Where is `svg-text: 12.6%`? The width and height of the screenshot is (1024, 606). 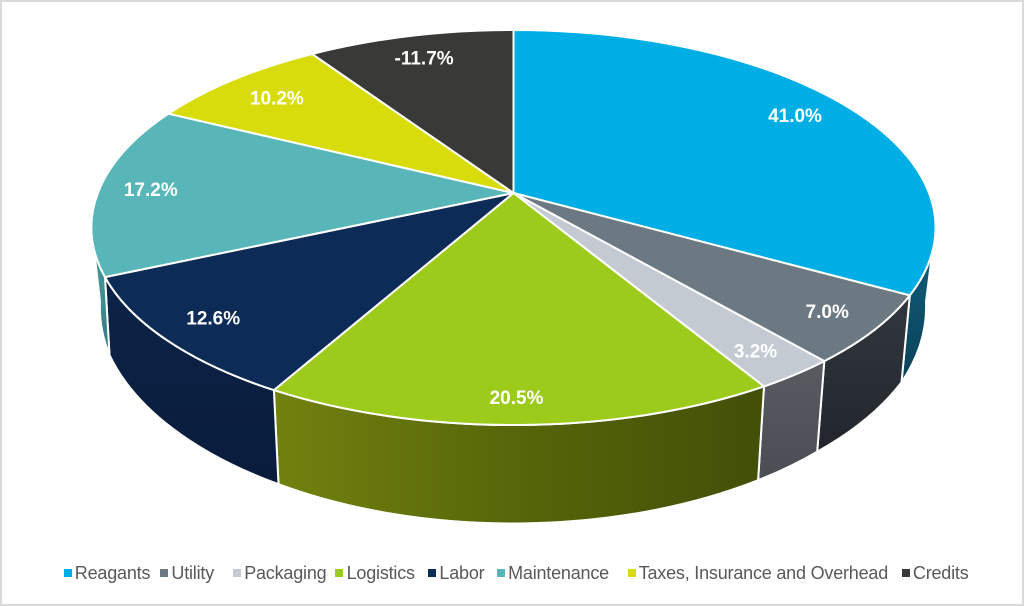
svg-text: 12.6% is located at coordinates (213, 319).